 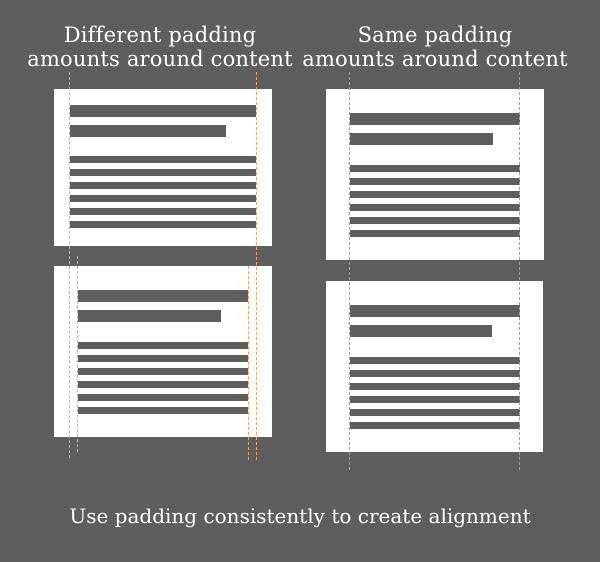 What do you see at coordinates (163, 167) in the screenshot?
I see `card-left-top` at bounding box center [163, 167].